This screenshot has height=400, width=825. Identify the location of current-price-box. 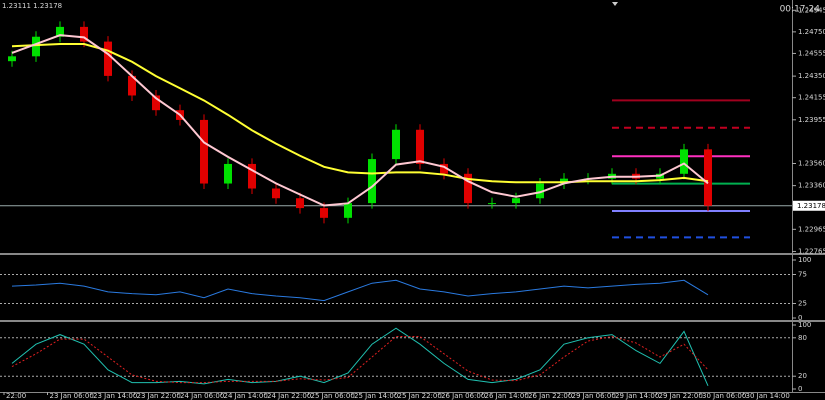
(809, 205).